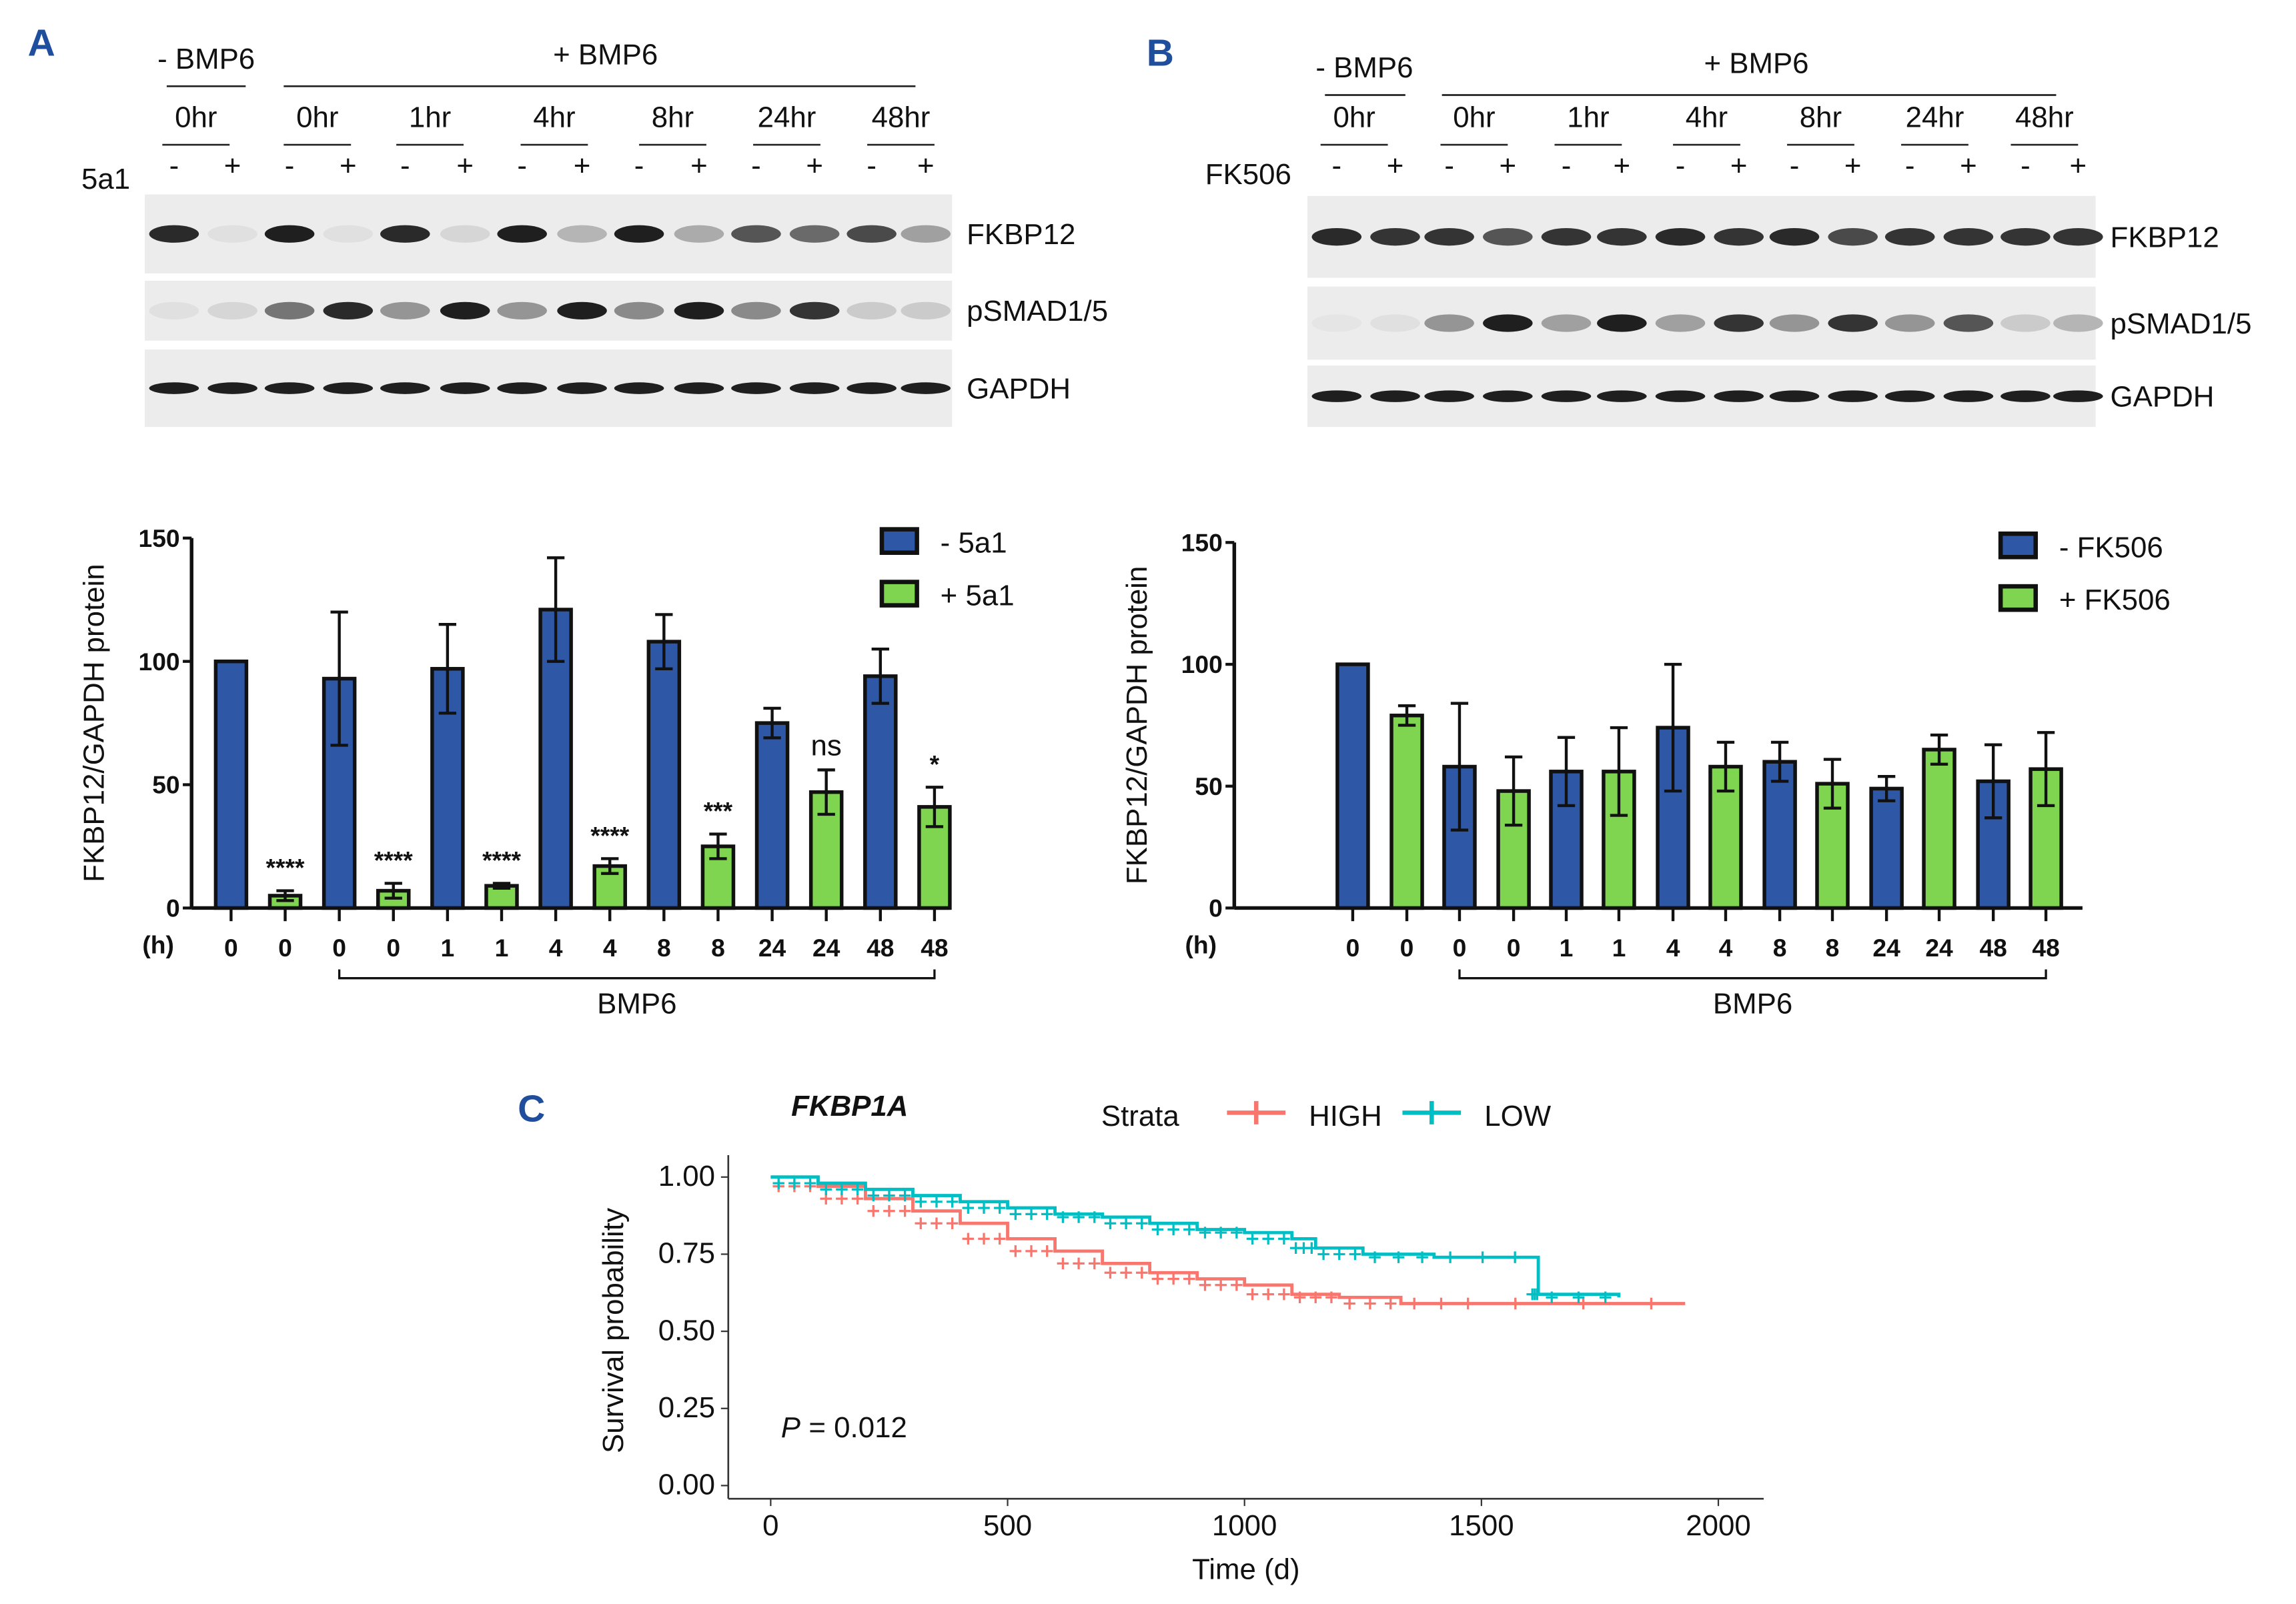 Image resolution: width=2296 pixels, height=1604 pixels. What do you see at coordinates (1718, 1526) in the screenshot?
I see `x-tick-label: 2000` at bounding box center [1718, 1526].